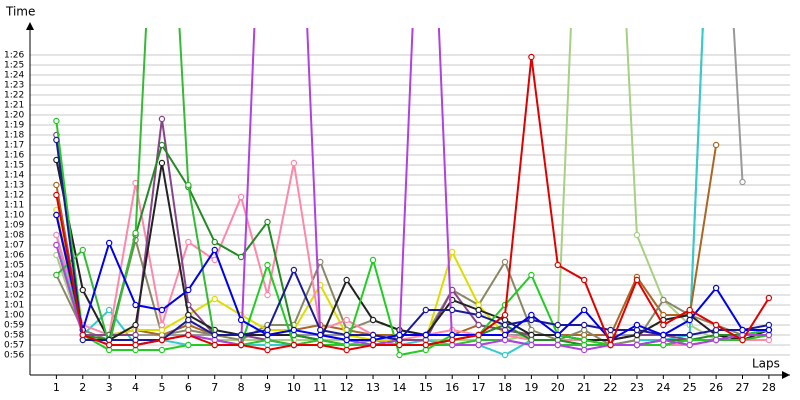  Describe the element at coordinates (294, 387) in the screenshot. I see `x-tick-label: 10` at that location.